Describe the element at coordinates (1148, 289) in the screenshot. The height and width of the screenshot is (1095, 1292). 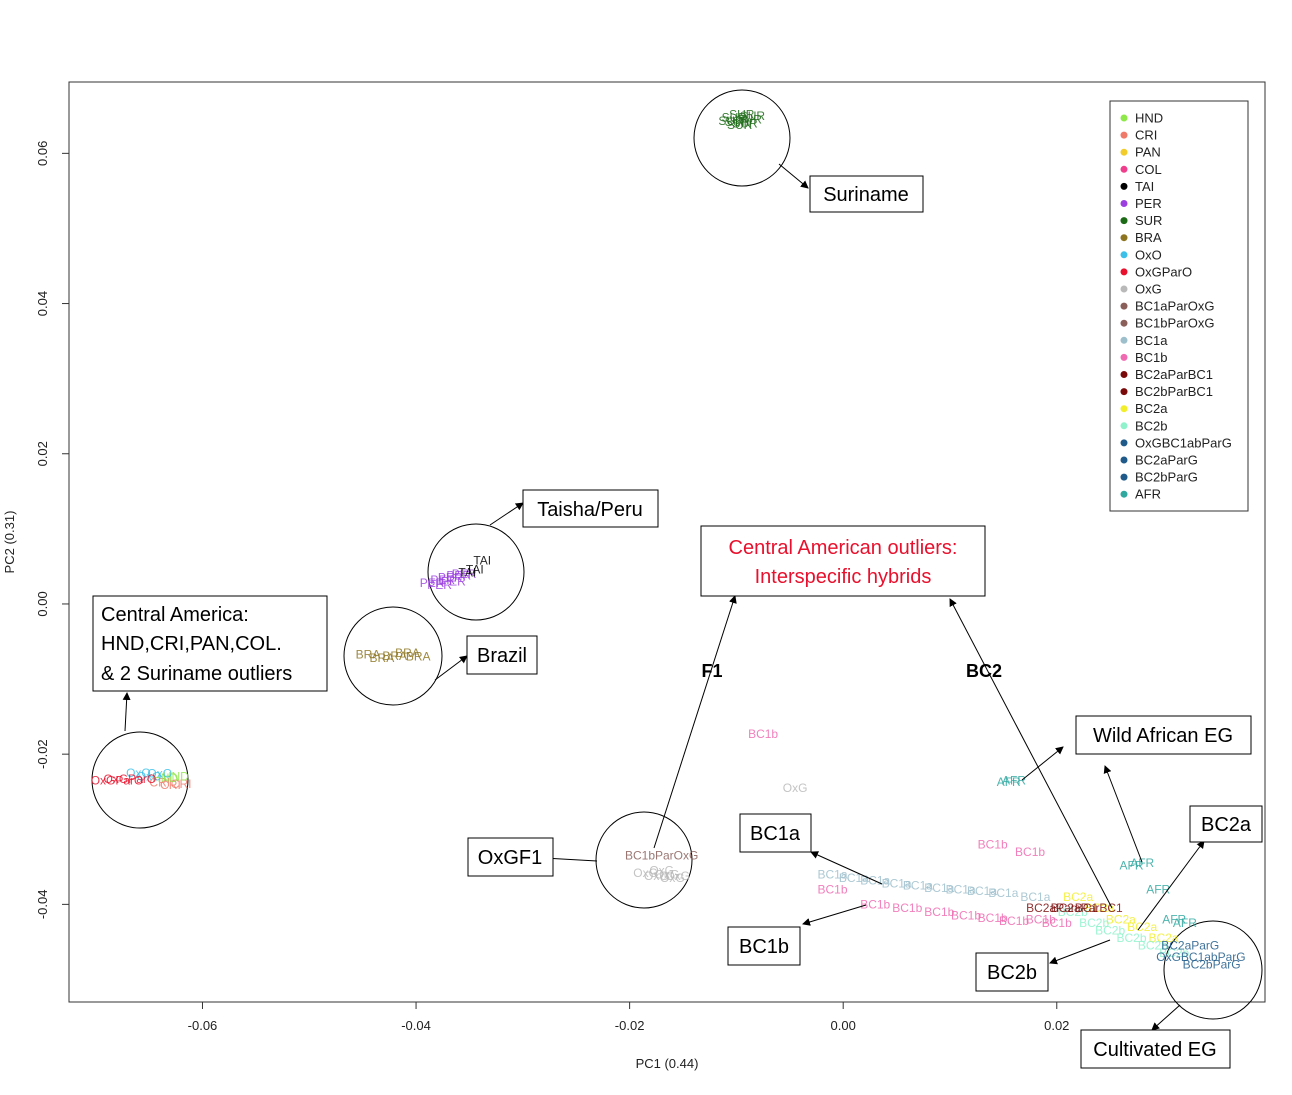
I see `legend-label: OxG` at that location.